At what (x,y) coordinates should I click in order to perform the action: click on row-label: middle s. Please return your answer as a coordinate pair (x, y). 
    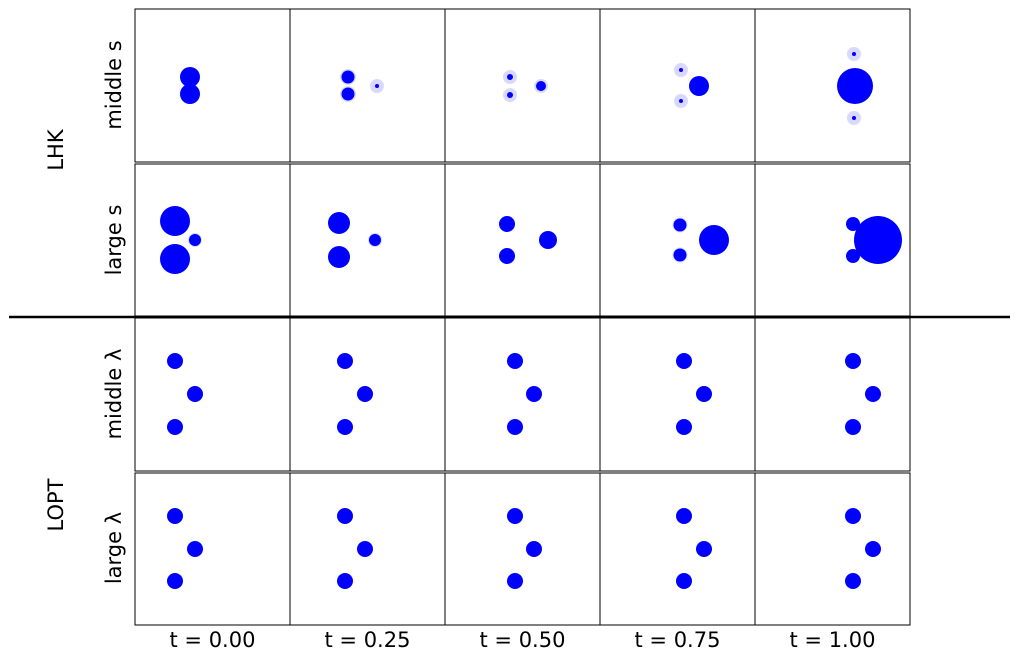
    Looking at the image, I should click on (114, 84).